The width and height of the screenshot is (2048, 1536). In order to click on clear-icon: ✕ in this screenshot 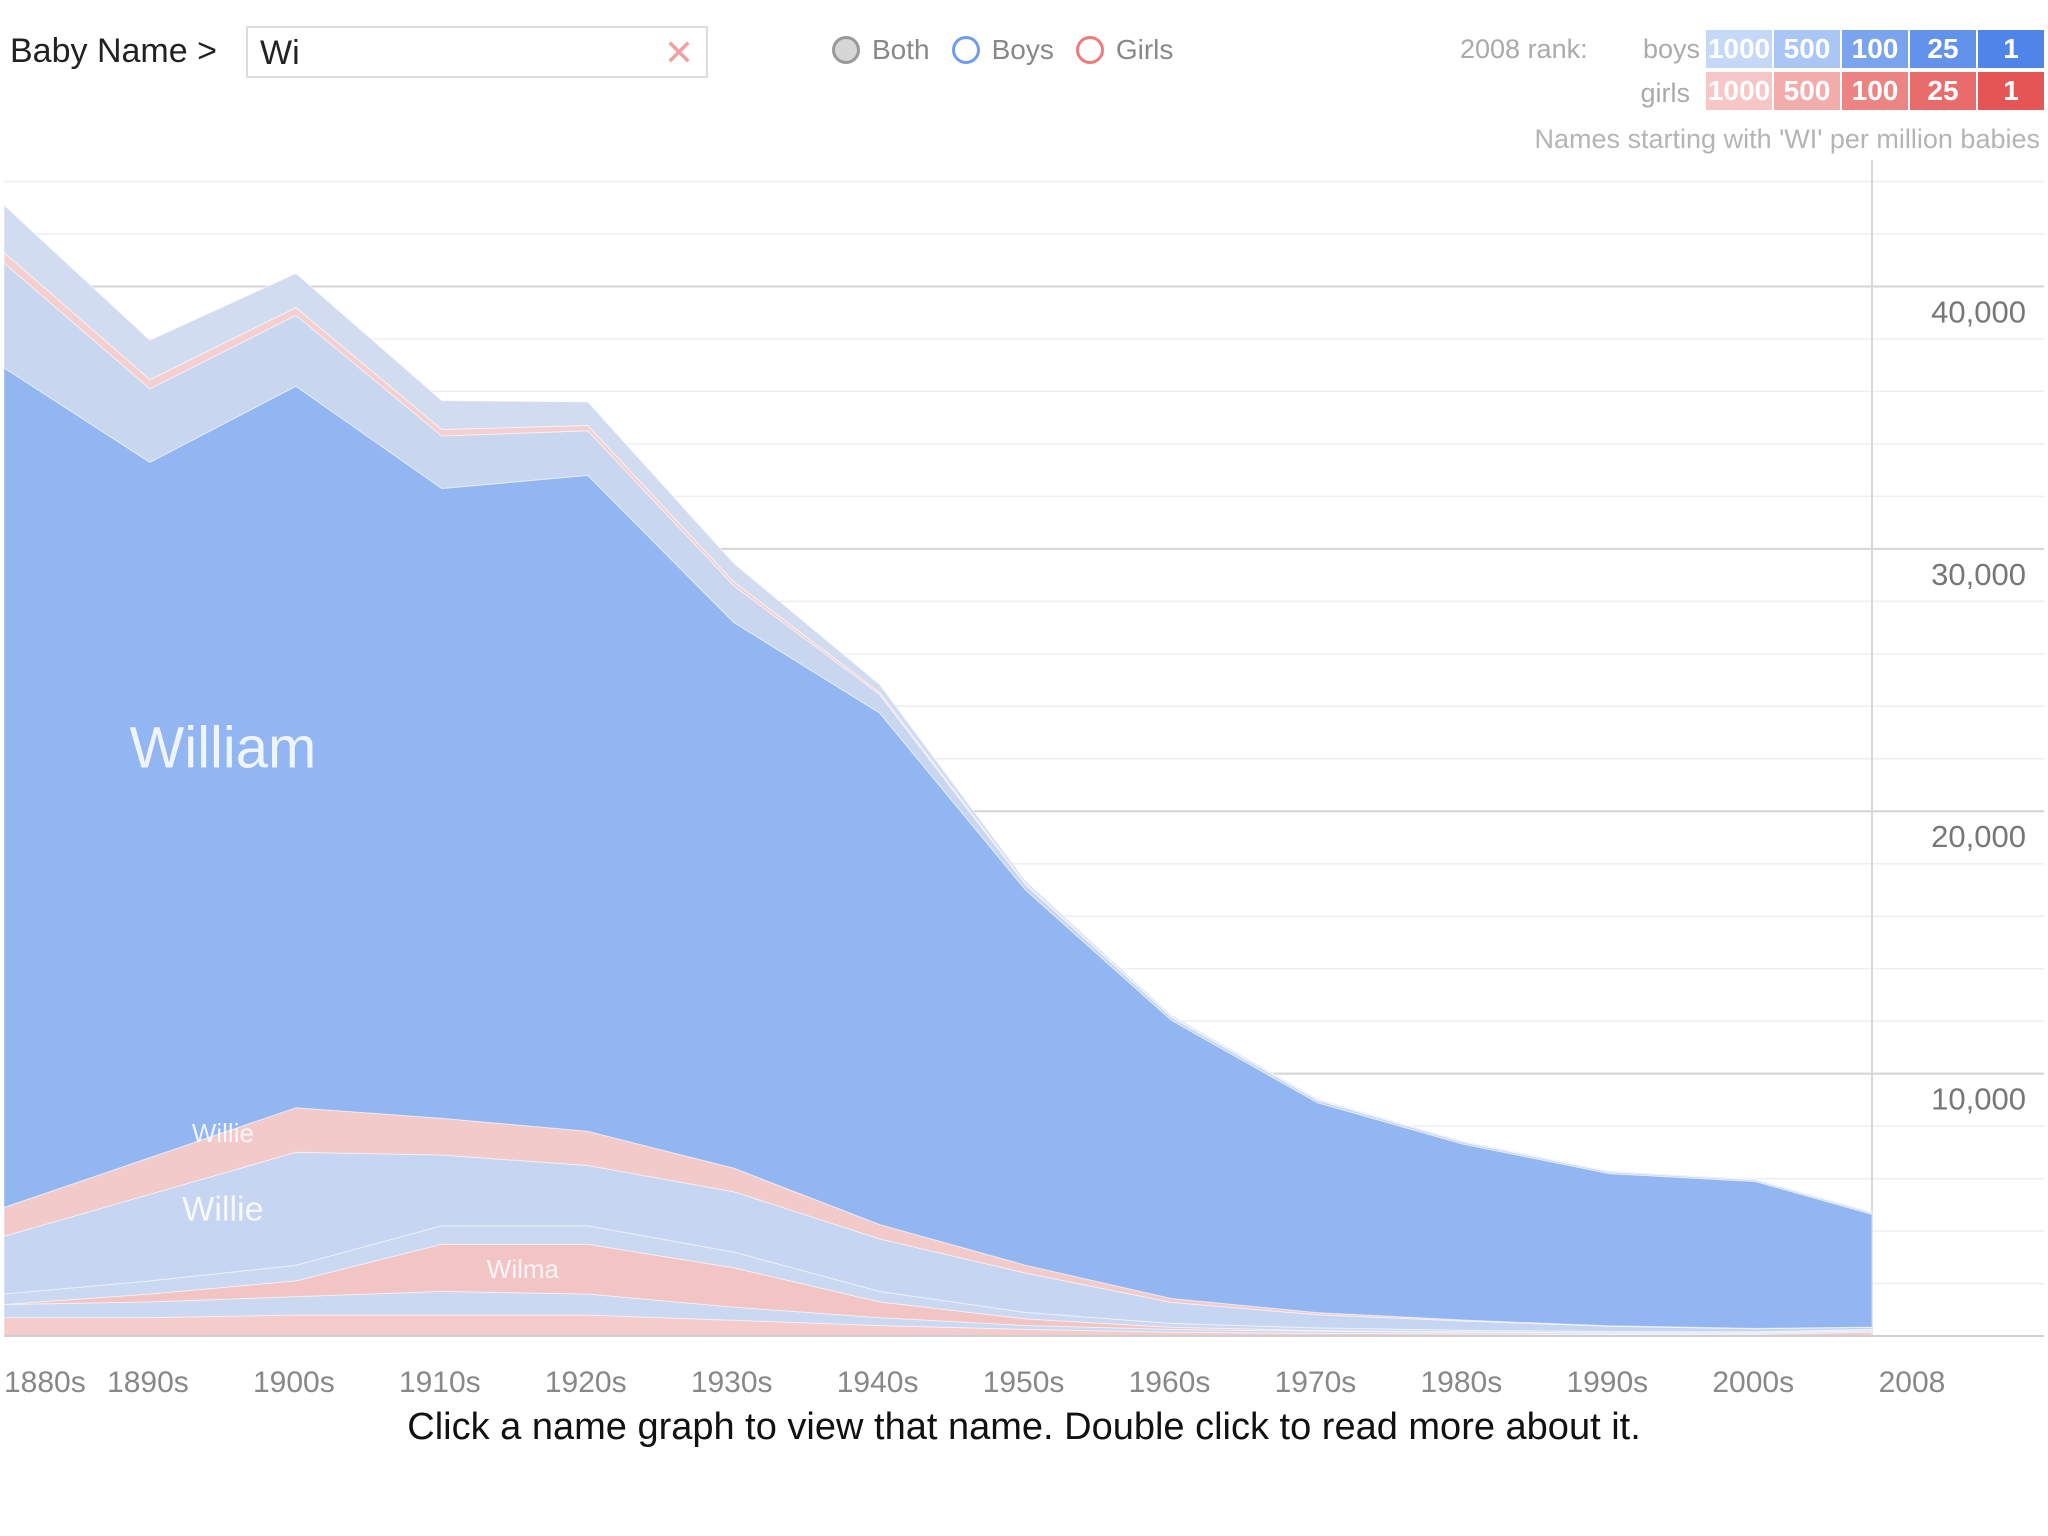, I will do `click(678, 52)`.